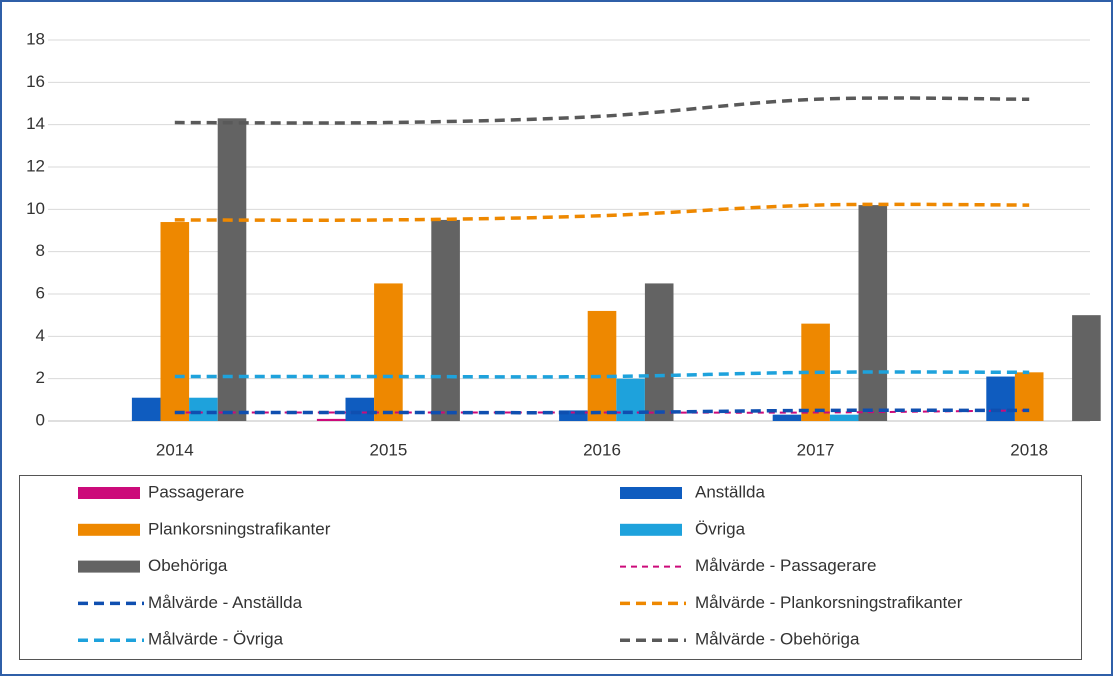 Image resolution: width=1113 pixels, height=676 pixels. What do you see at coordinates (388, 449) in the screenshot?
I see `x-tick-label: 2015` at bounding box center [388, 449].